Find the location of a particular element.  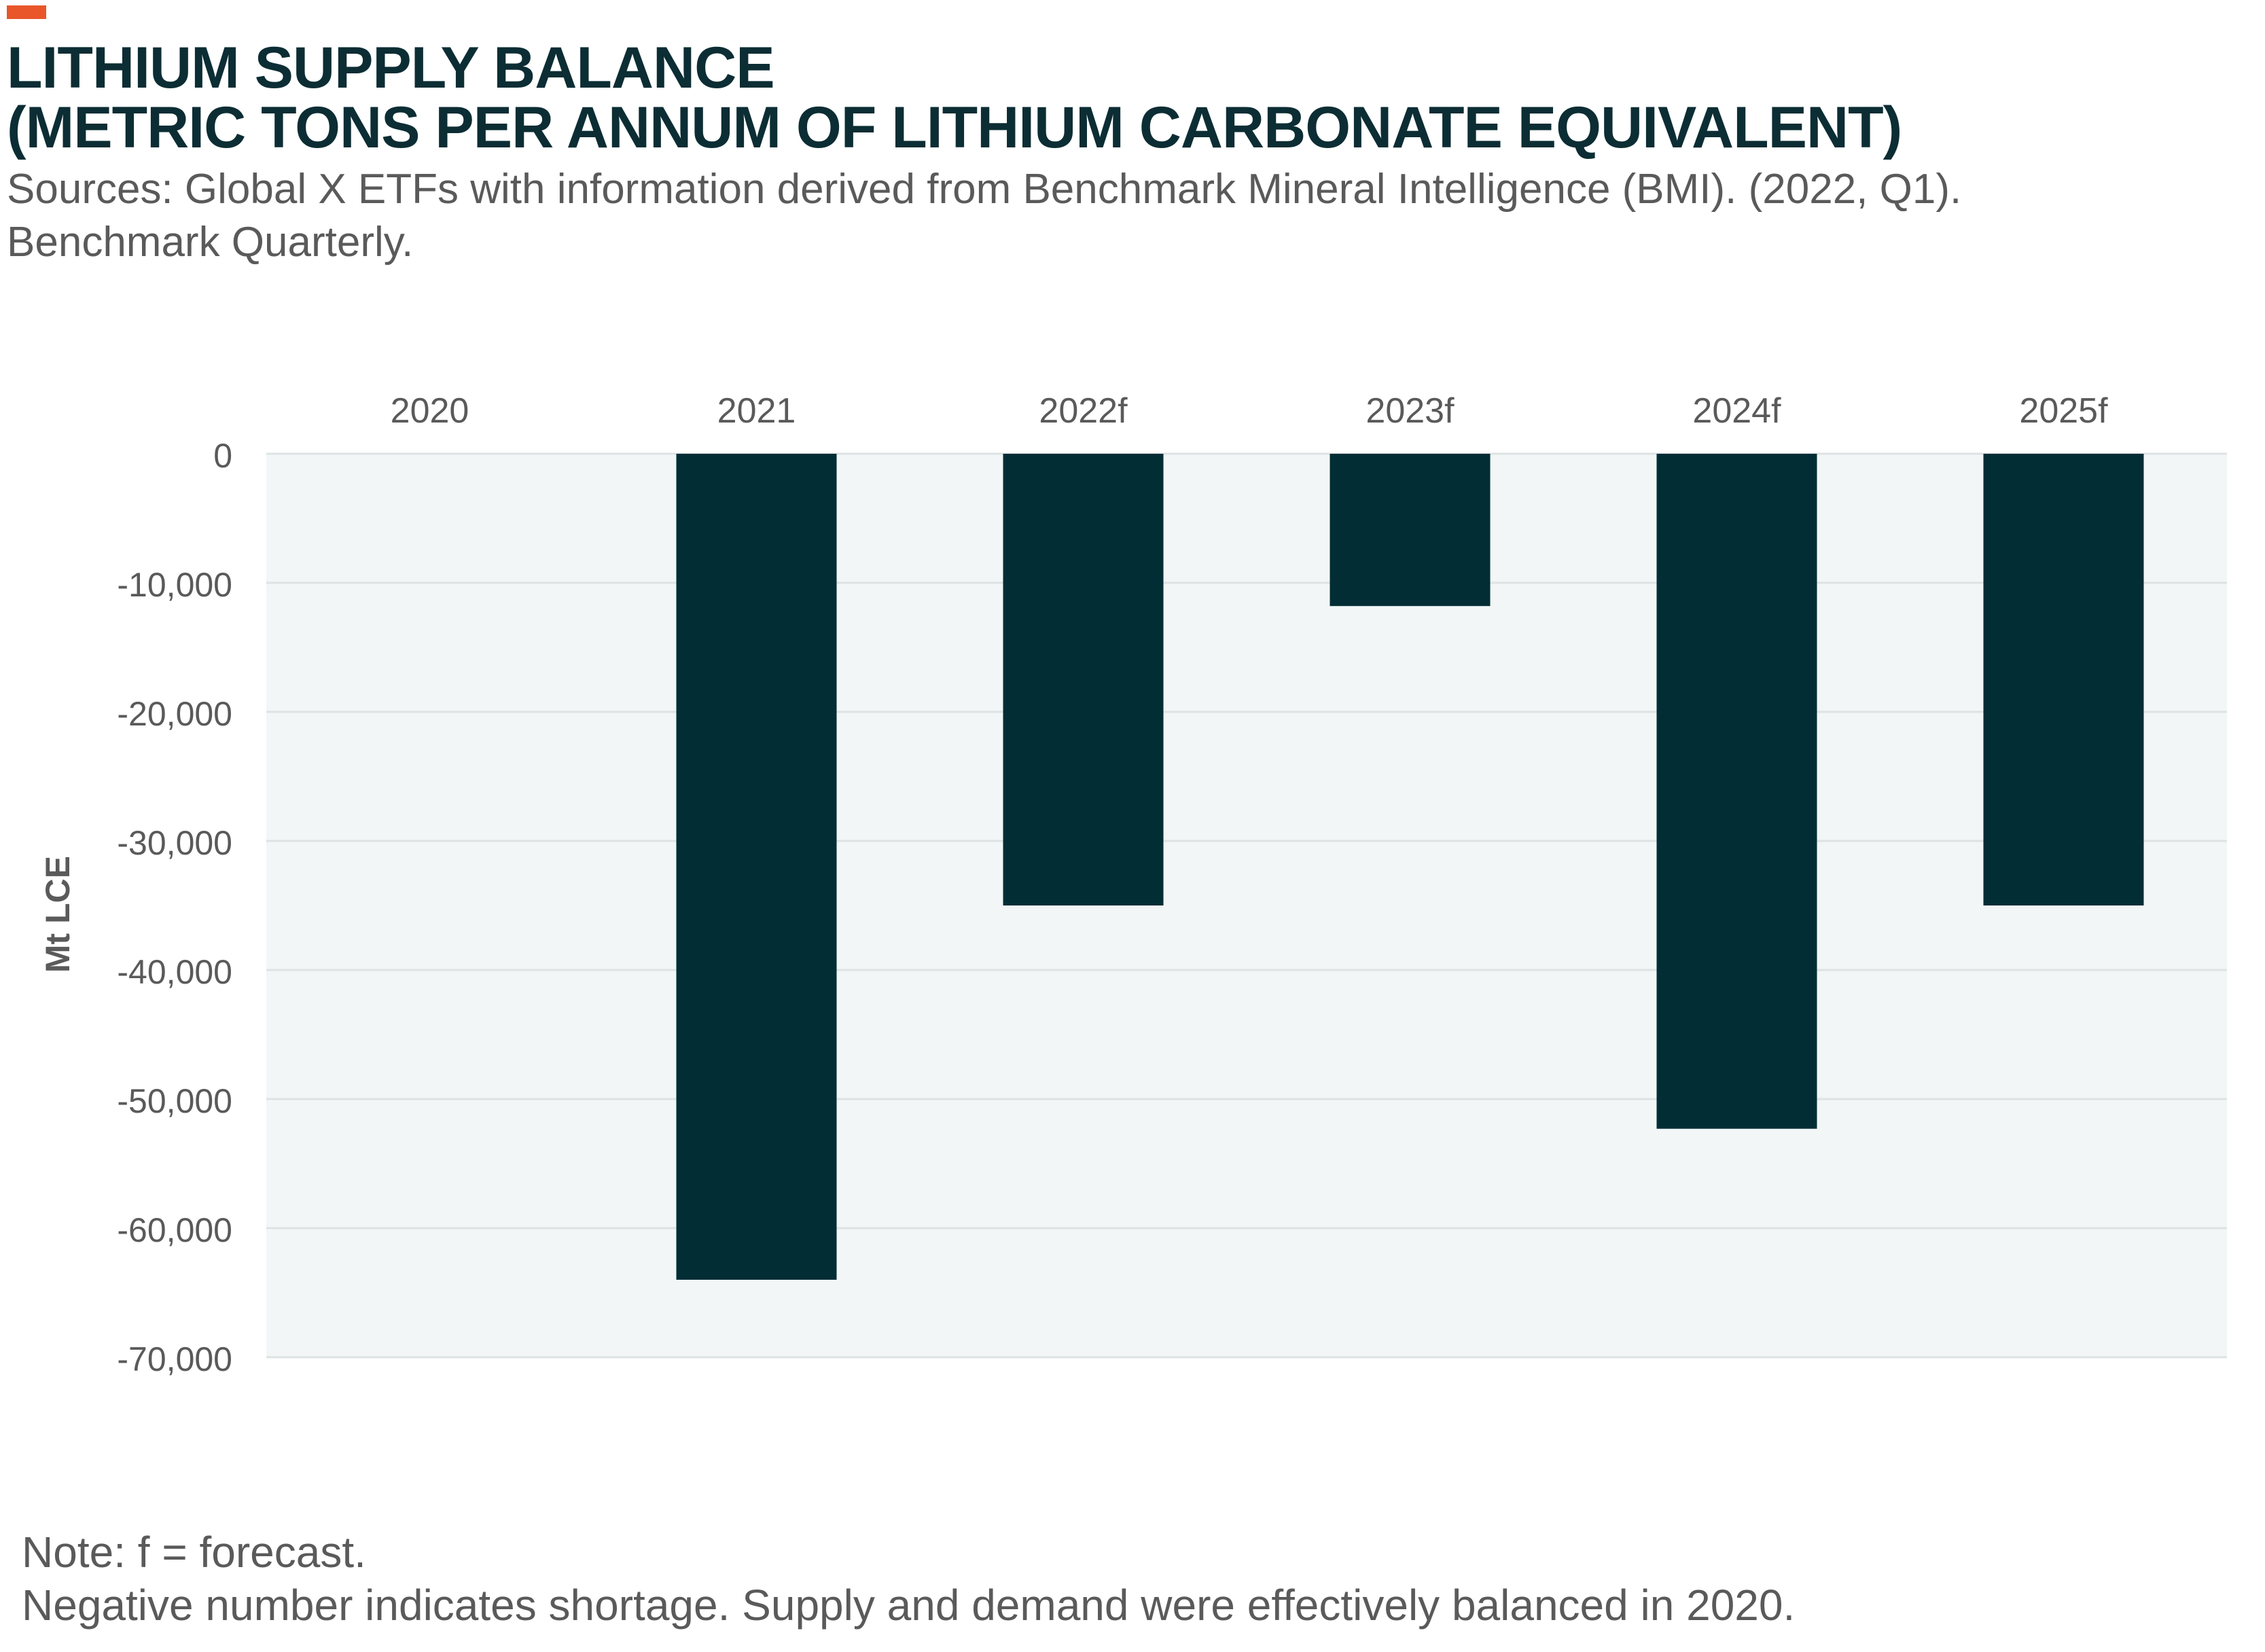

bar-2022f is located at coordinates (1083, 679).